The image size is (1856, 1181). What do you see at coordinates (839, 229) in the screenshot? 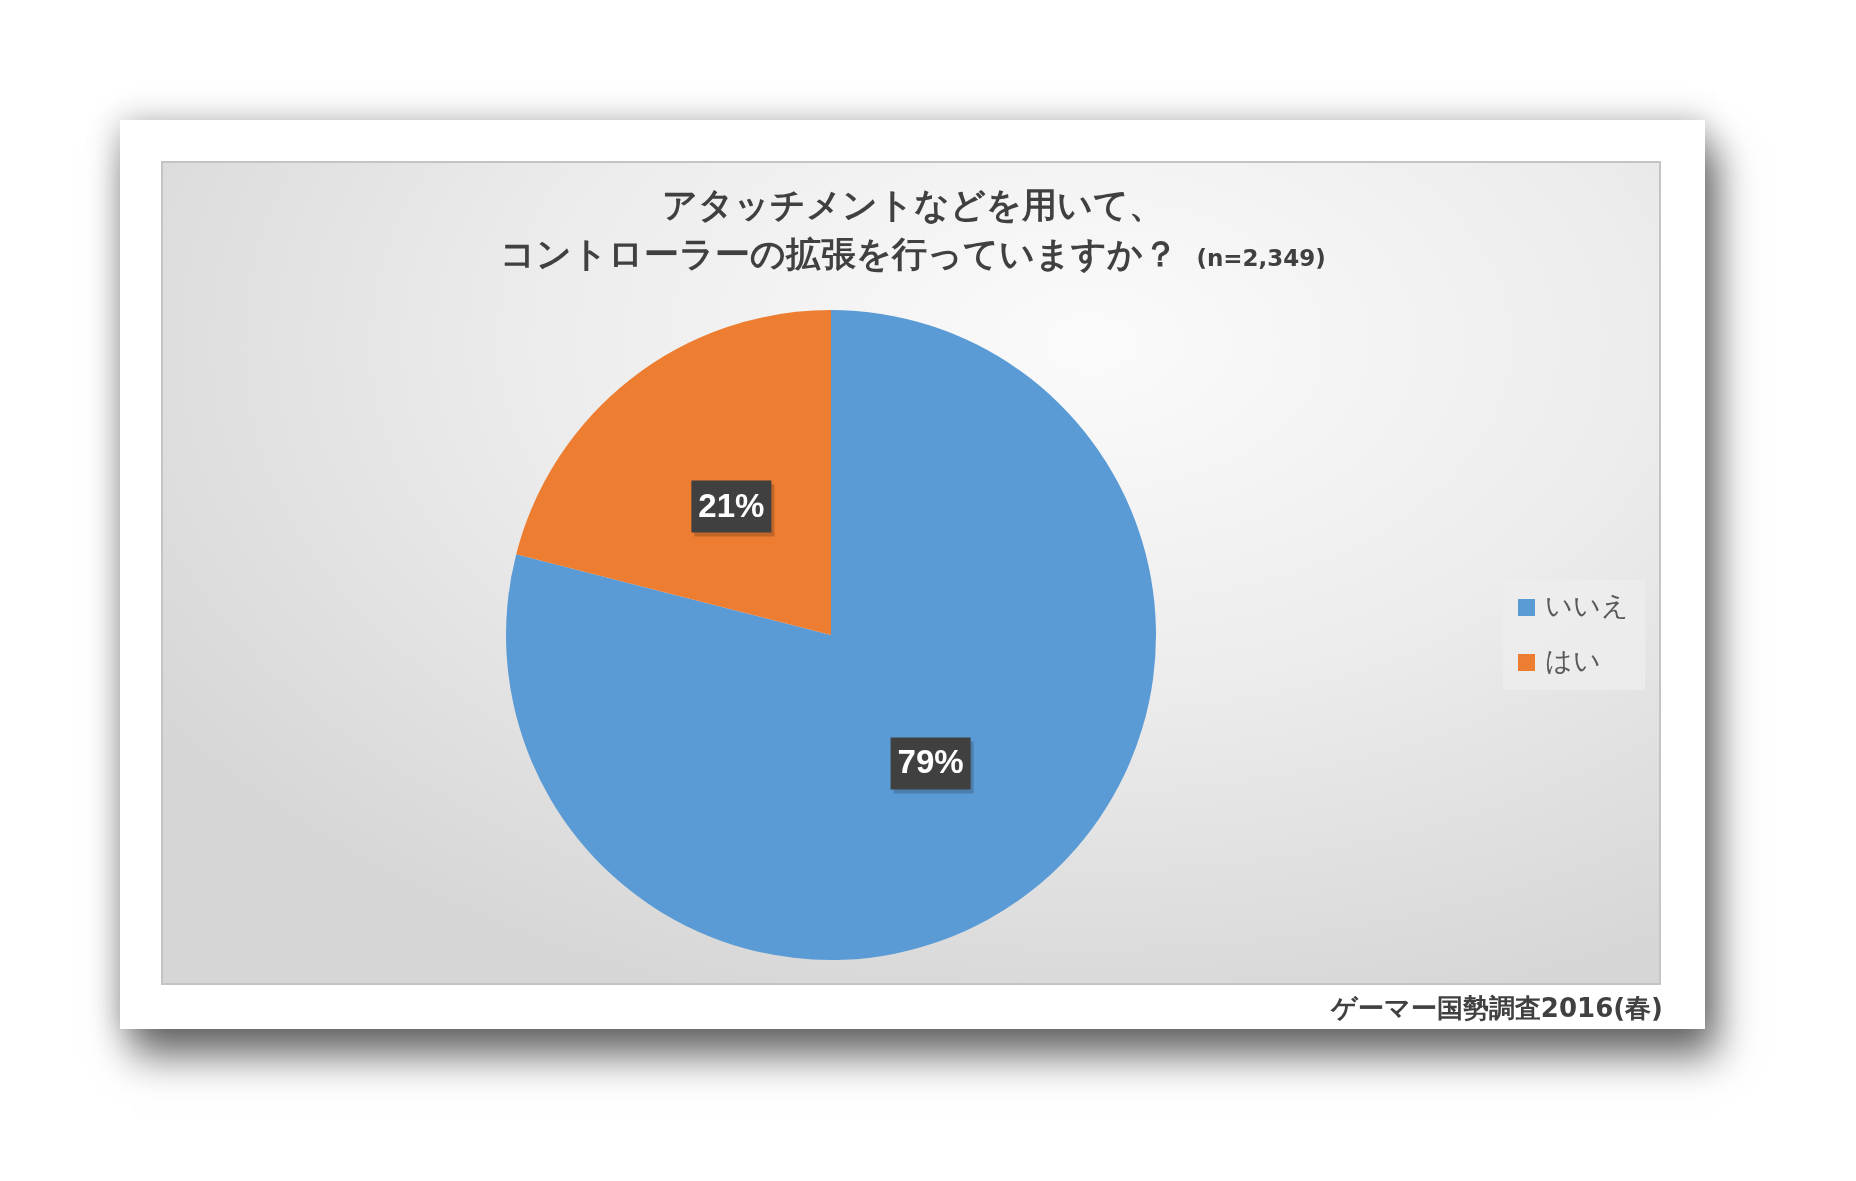
I see `chart-title: アタッチメントなどを用いて、コントローラーの拡張を行っていますか？` at bounding box center [839, 229].